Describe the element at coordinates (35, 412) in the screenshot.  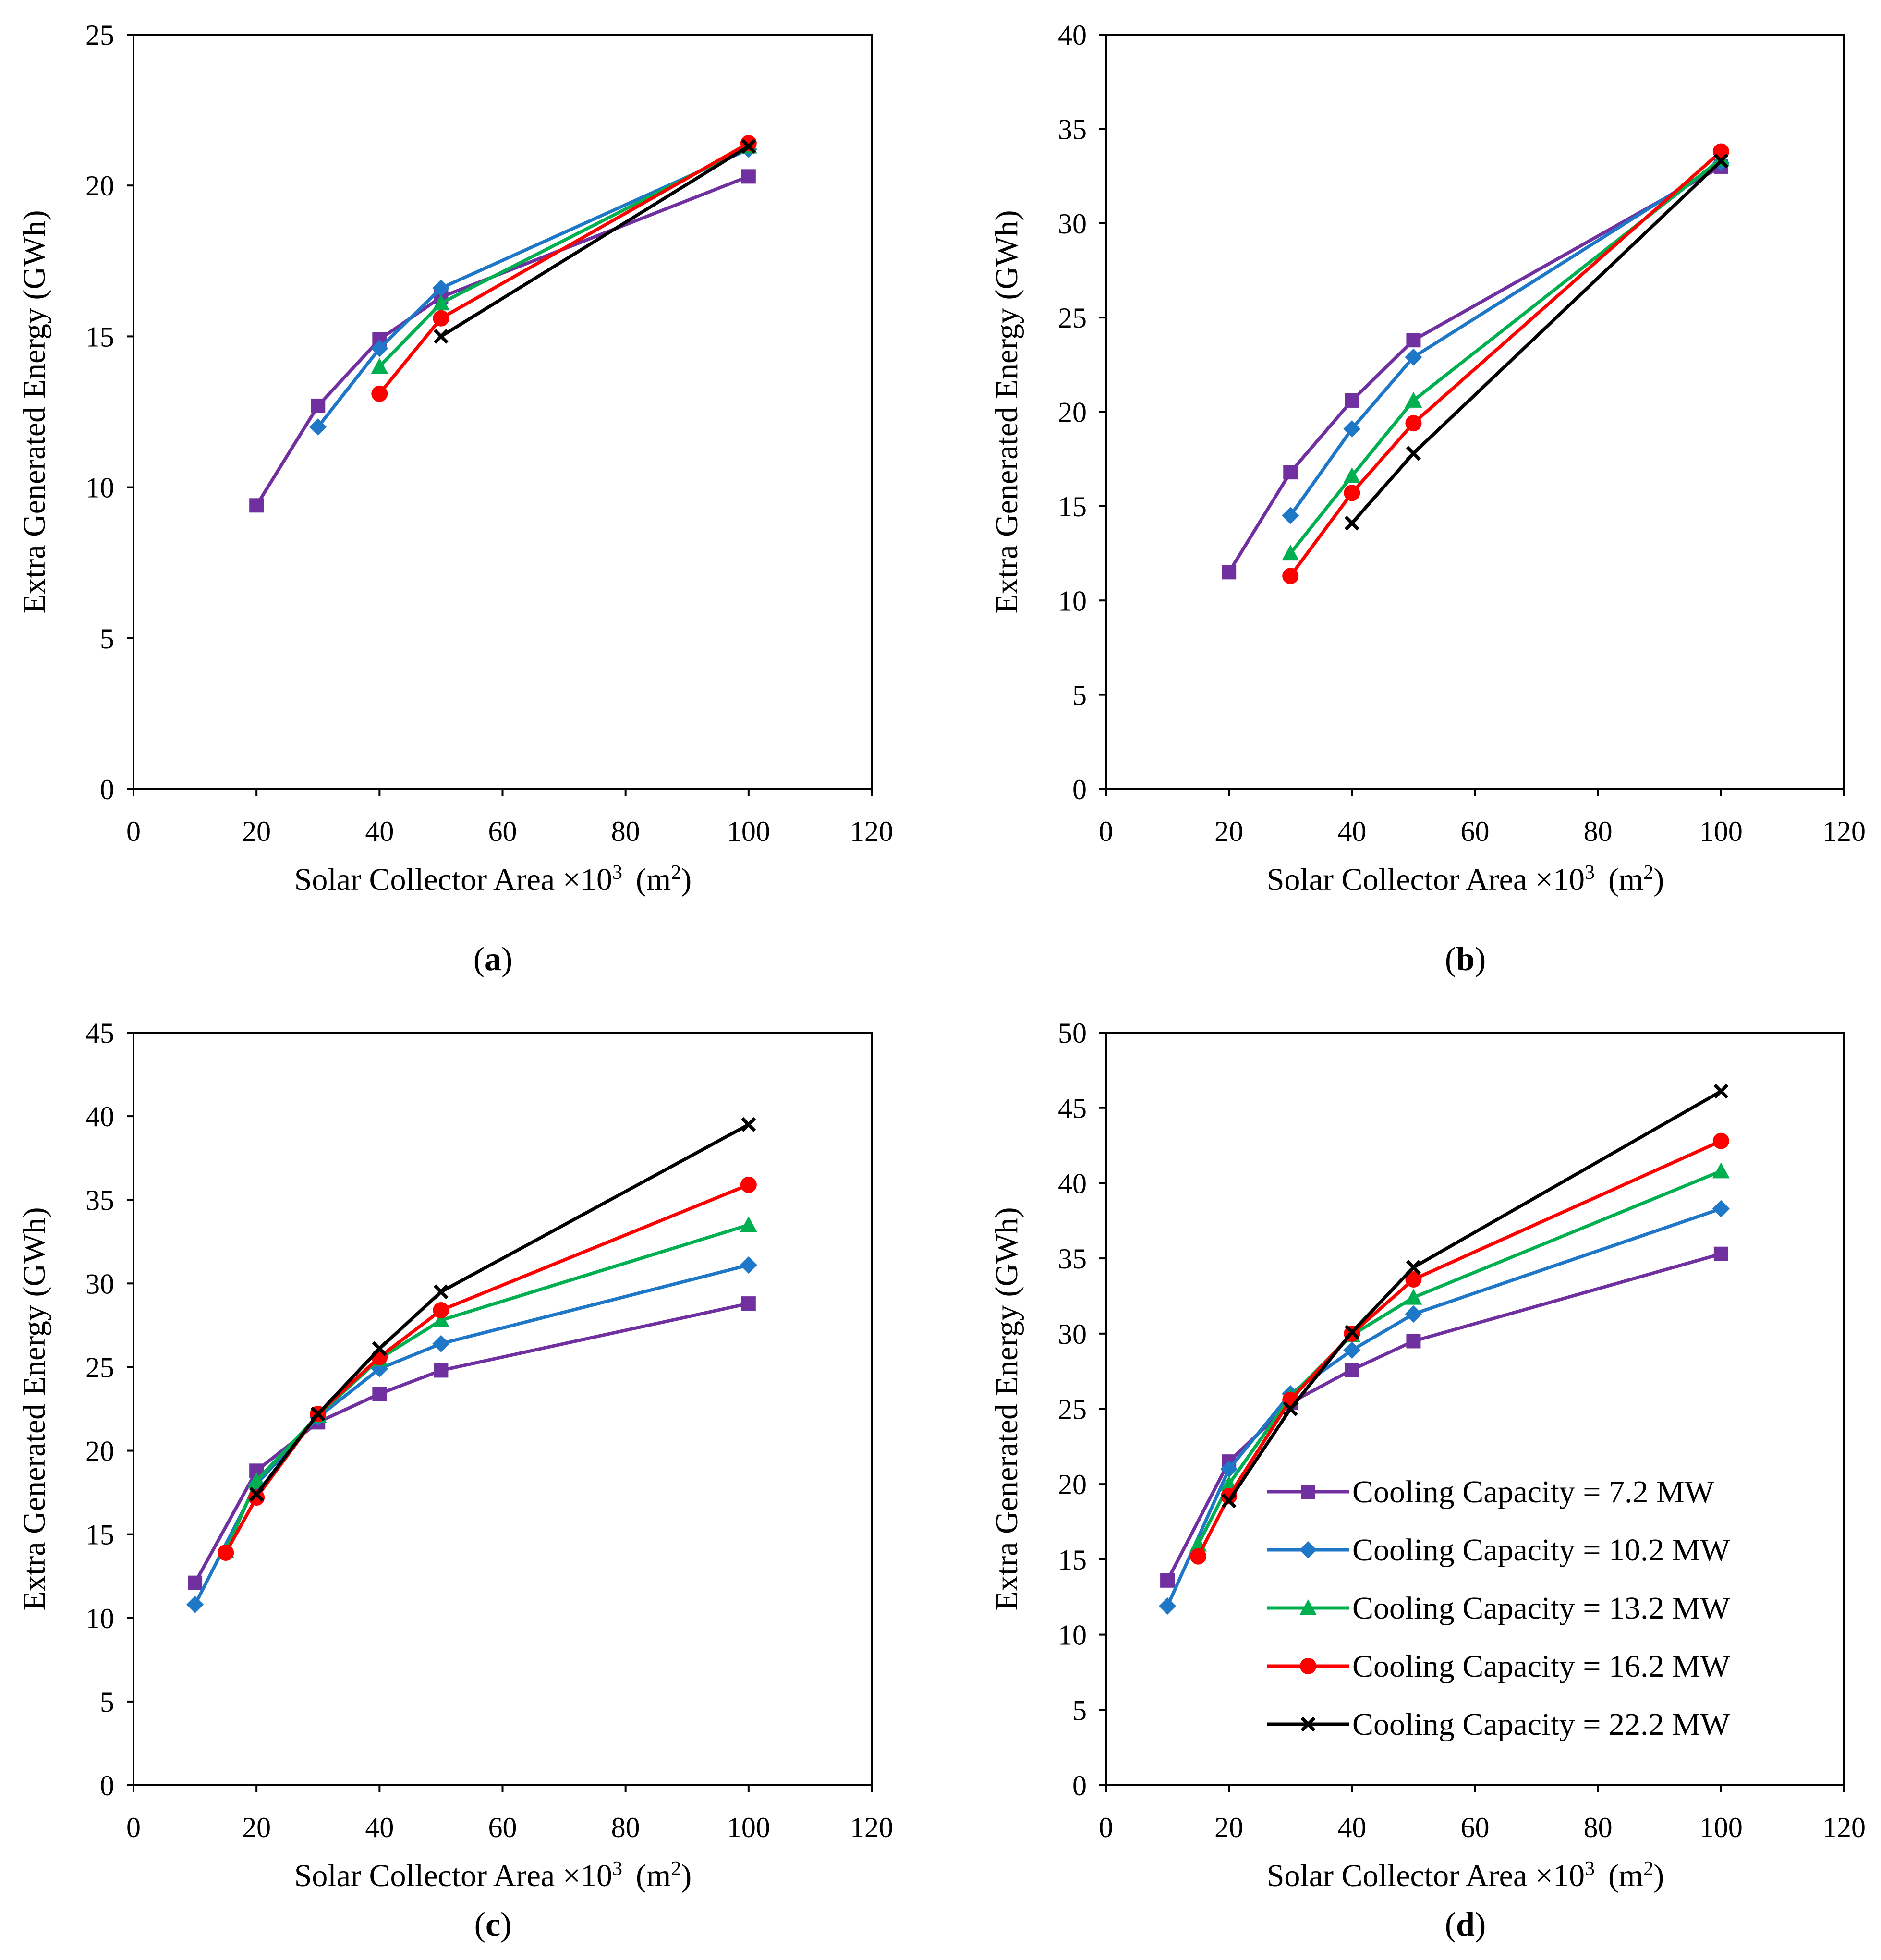
I see `y-axis-title: Extra Generated Energy (GWh)` at that location.